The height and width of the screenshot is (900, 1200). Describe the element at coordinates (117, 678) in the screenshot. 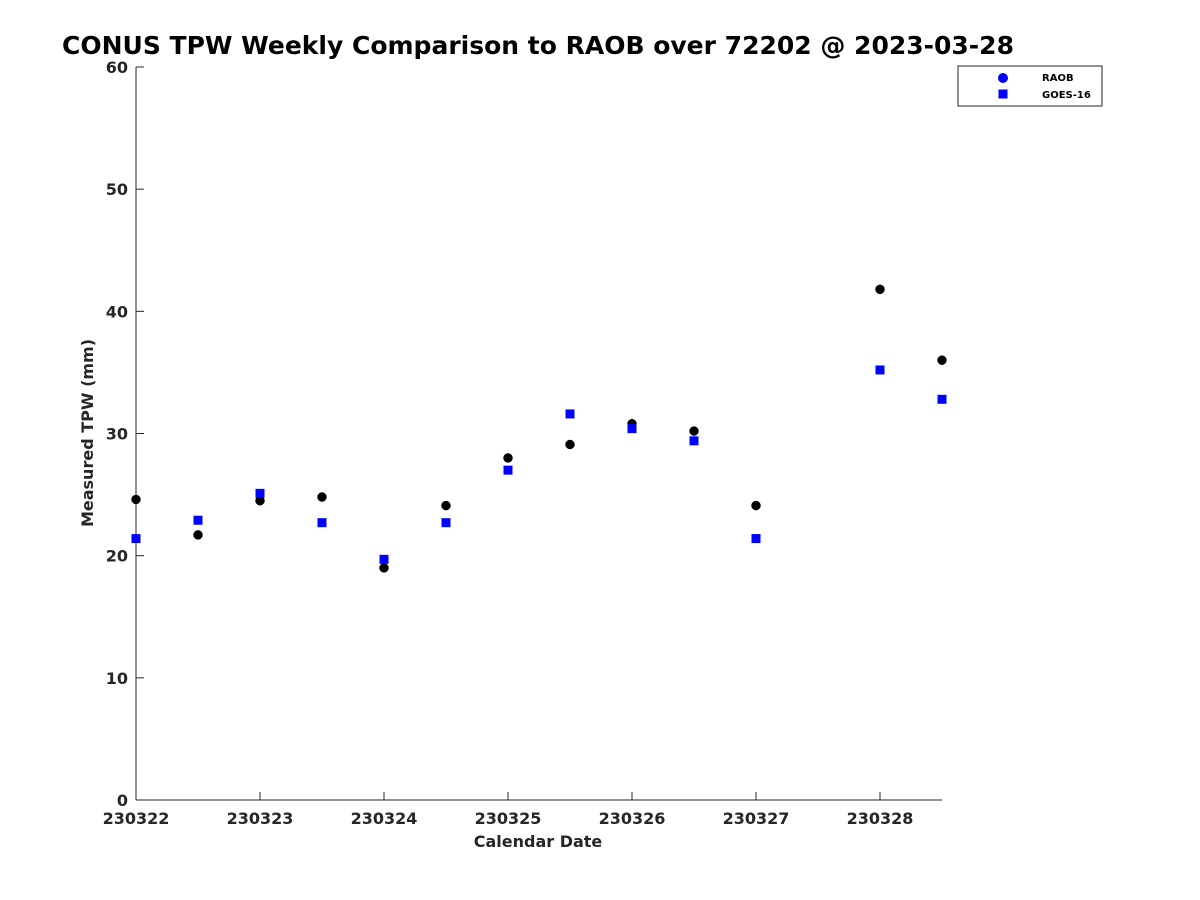

I see `y-tick-label: 10` at that location.